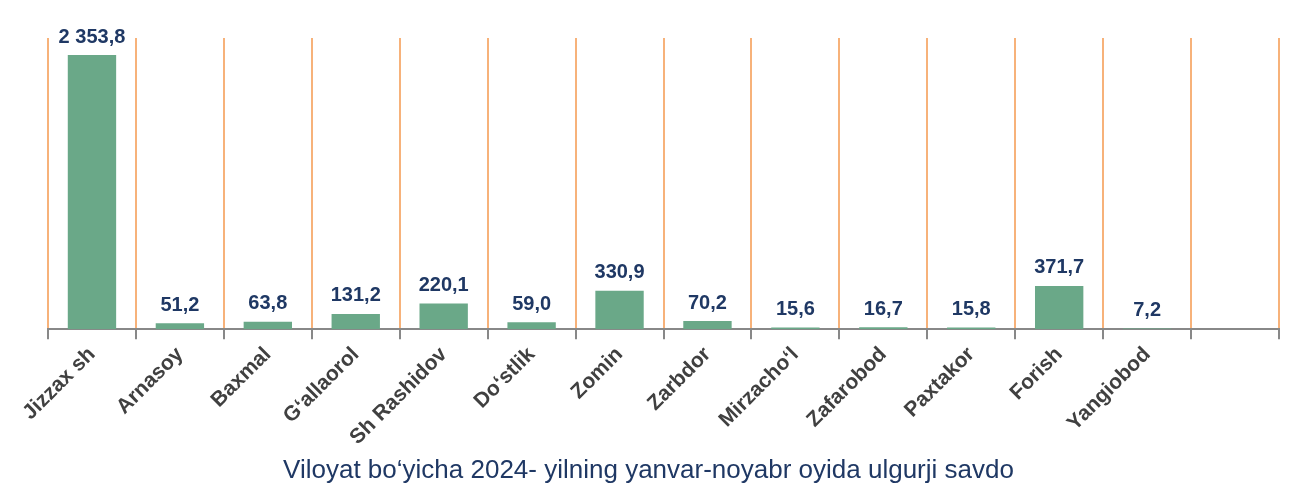  What do you see at coordinates (648, 469) in the screenshot?
I see `text: Viloyat bo‘yicha 2024- yilning yanvar-noyabr oyida ulgurji savdo` at bounding box center [648, 469].